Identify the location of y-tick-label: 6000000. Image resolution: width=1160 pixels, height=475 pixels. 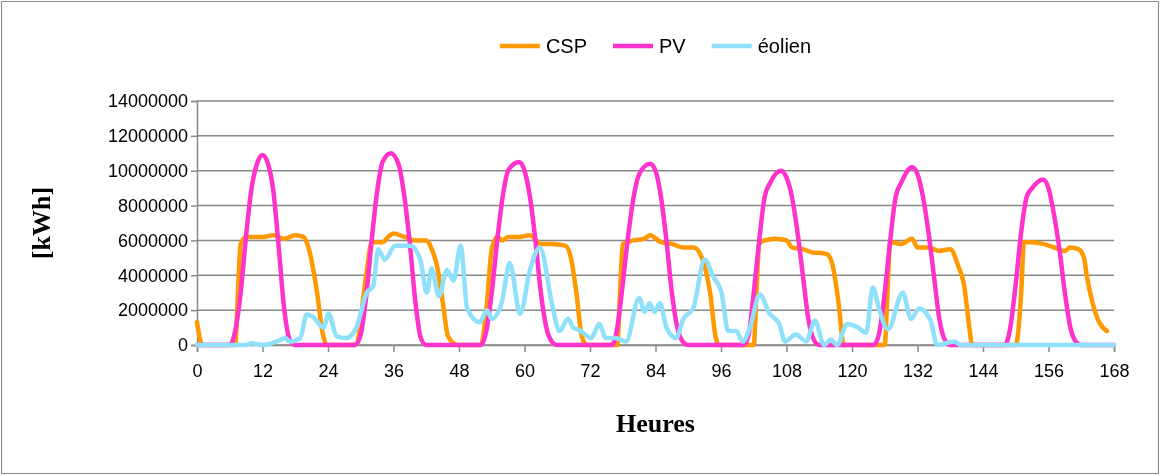
(152, 240).